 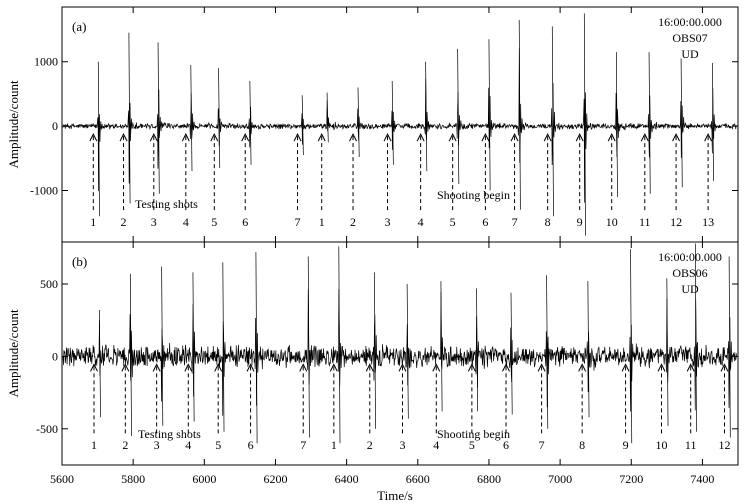 I want to click on shot-number: 12, so click(x=724, y=445).